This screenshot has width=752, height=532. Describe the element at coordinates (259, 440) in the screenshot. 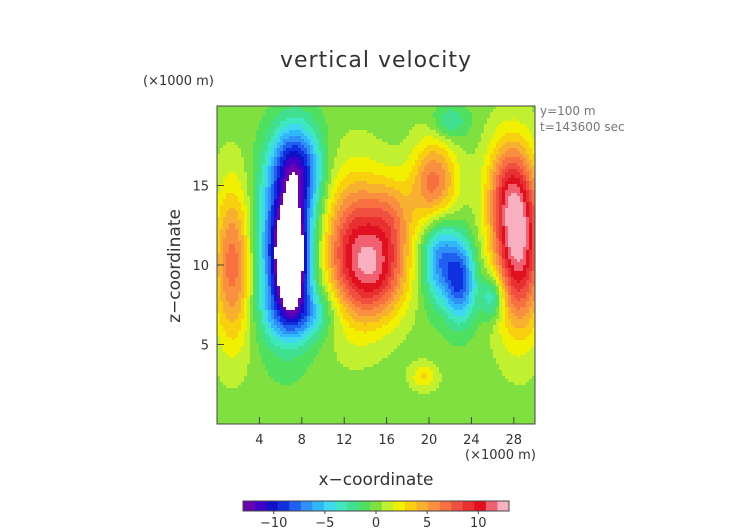

I see `x-tick-label: 4` at that location.